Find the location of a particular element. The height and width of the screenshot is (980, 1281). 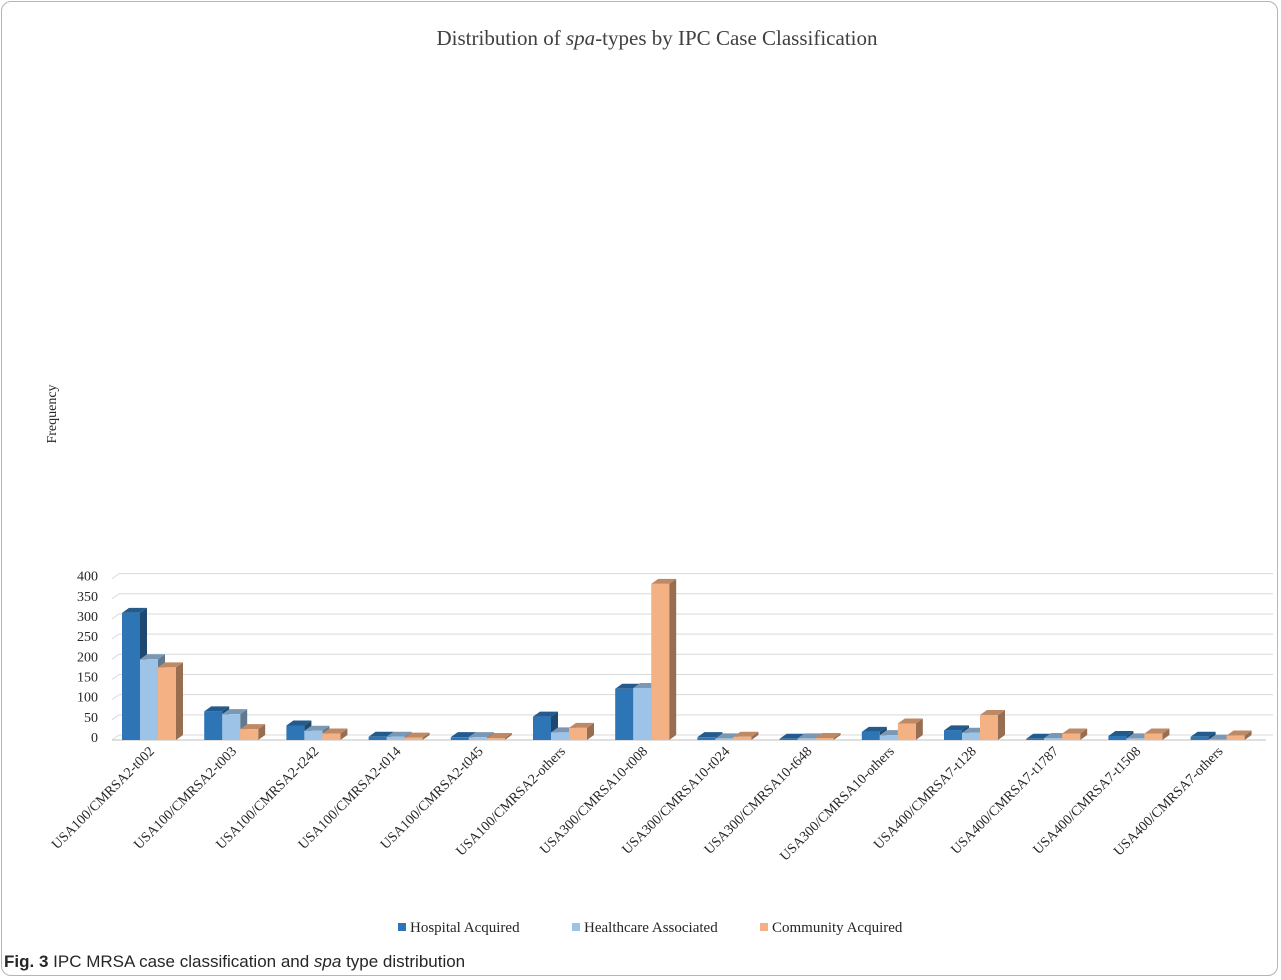

y-tick-label: 400 is located at coordinates (87, 577).